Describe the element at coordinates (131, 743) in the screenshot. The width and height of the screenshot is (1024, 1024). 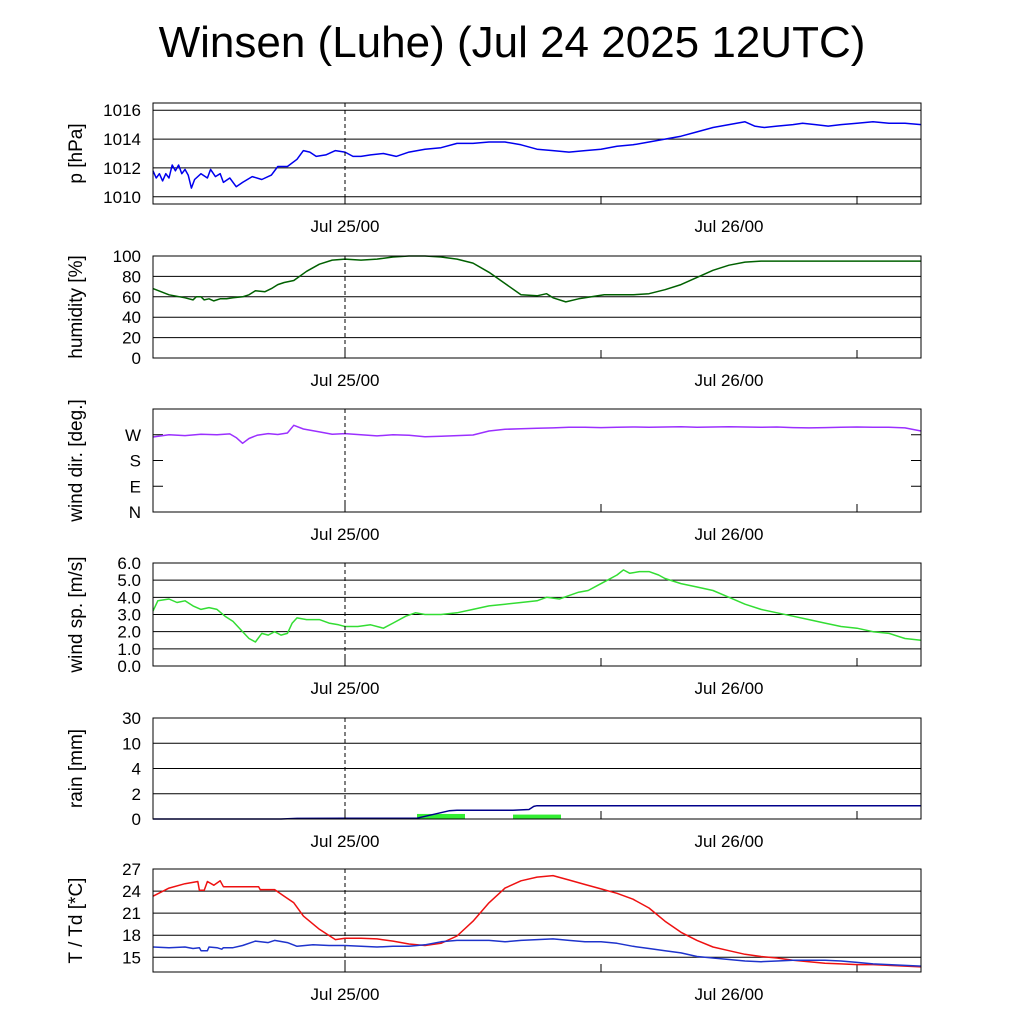
I see `y-tick-label: 10` at that location.